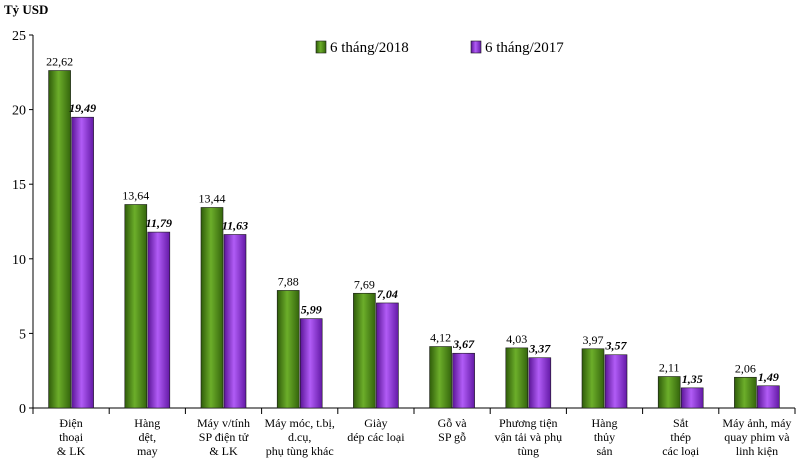 This screenshot has width=800, height=465. I want to click on data-label: 13,44, so click(212, 198).